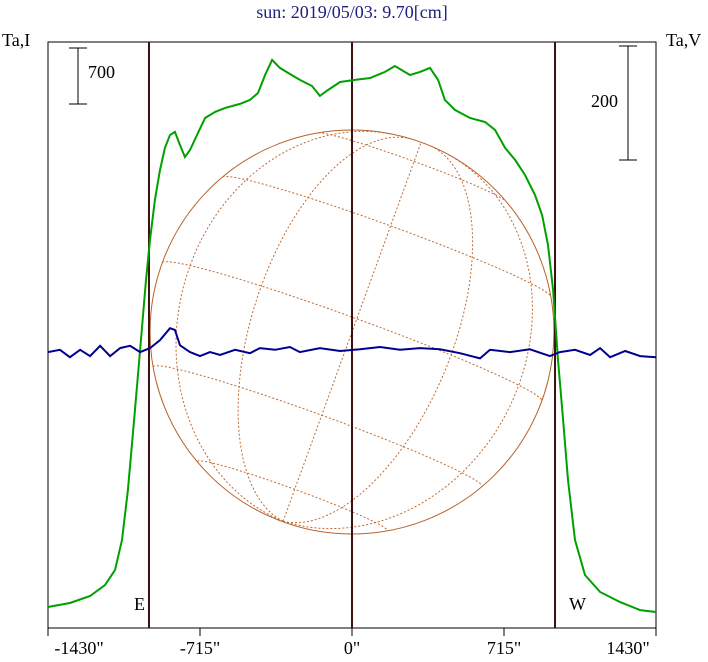  I want to click on scale-bar-label: 200, so click(604, 101).